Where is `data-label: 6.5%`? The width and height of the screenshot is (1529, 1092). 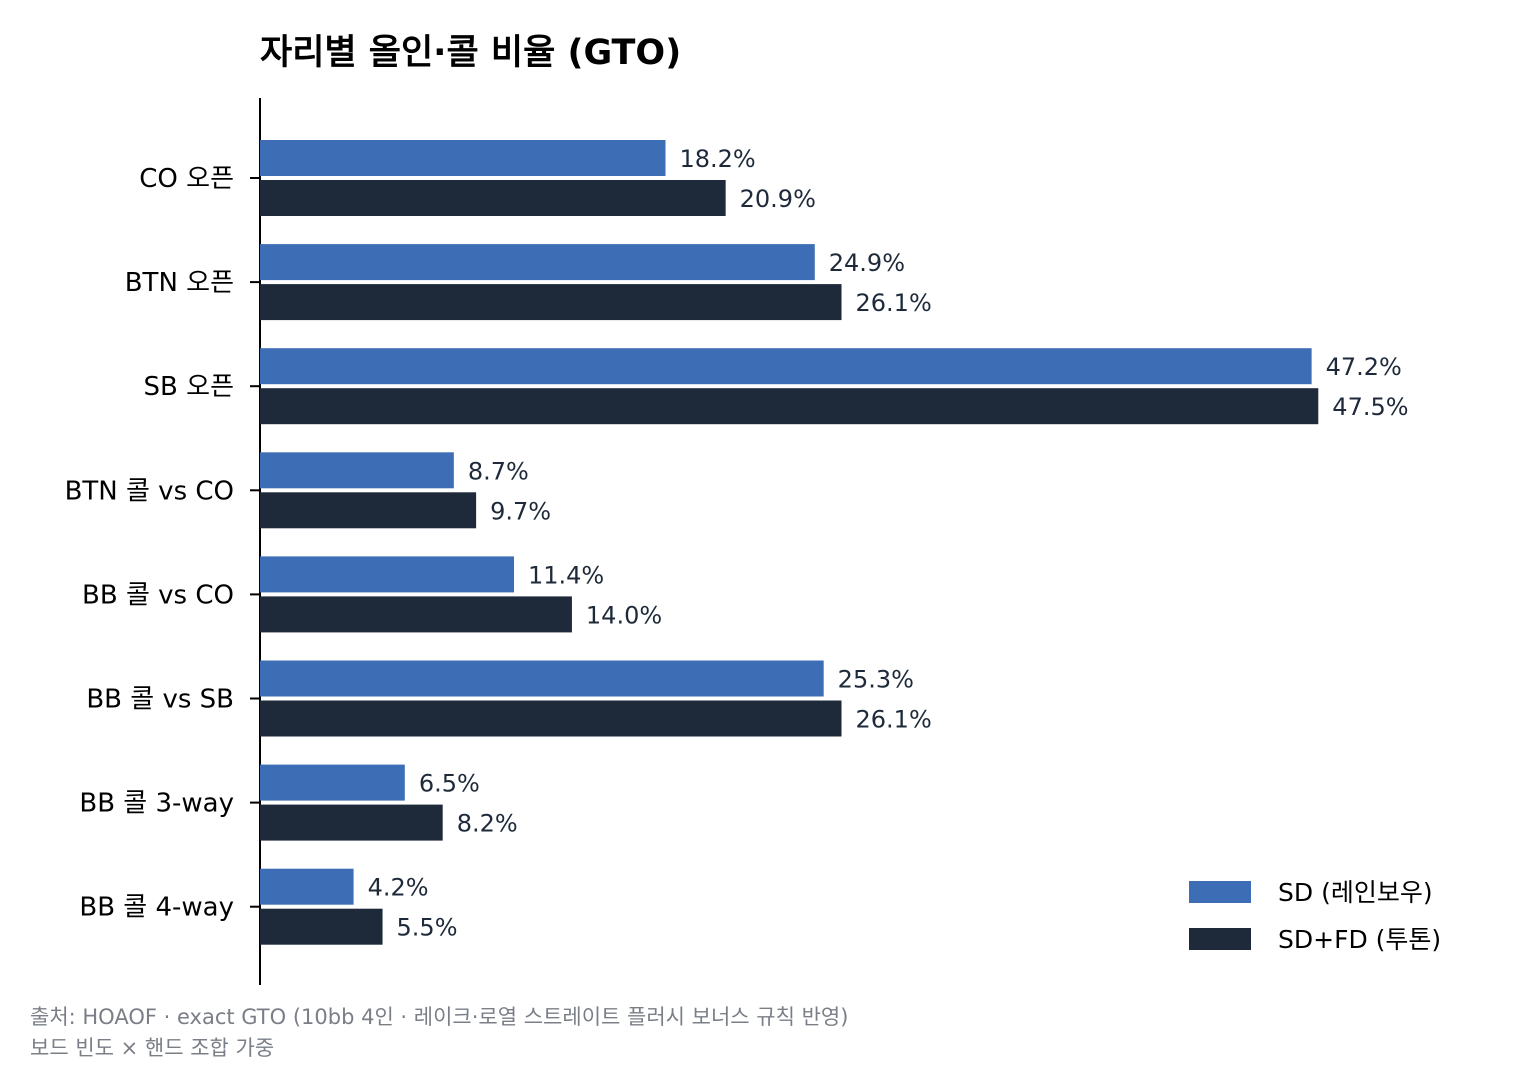
data-label: 6.5% is located at coordinates (449, 784).